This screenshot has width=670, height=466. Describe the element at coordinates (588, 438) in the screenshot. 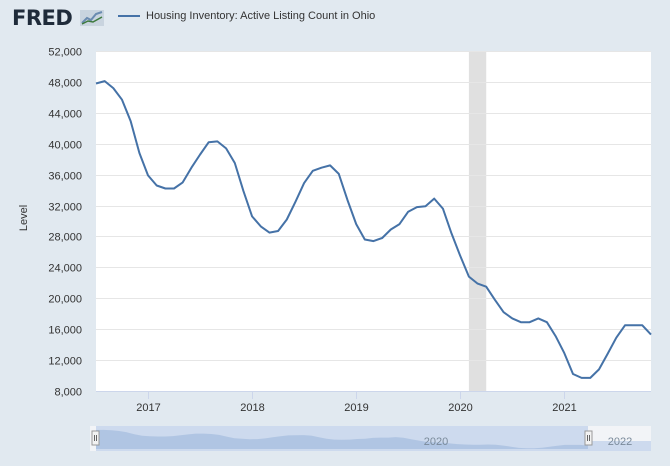

I see `navigator-right-handle` at that location.